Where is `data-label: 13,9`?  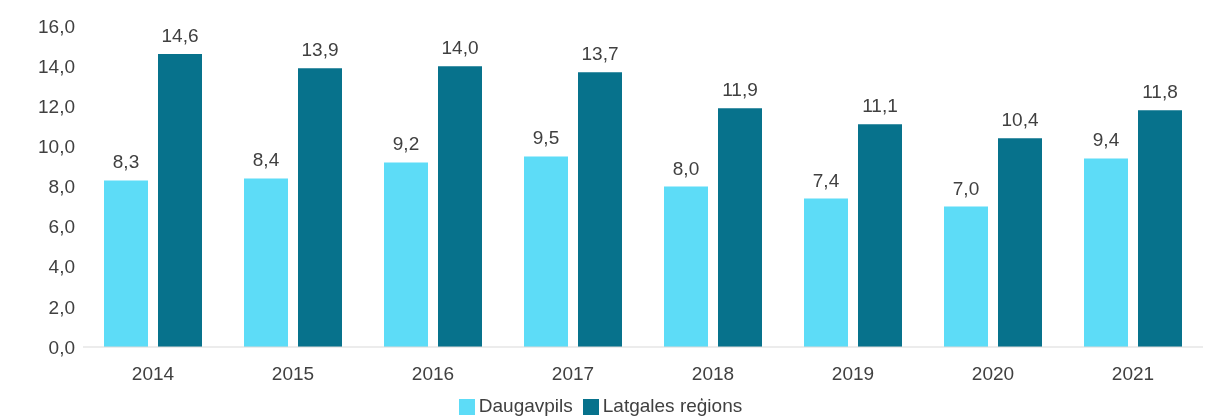 data-label: 13,9 is located at coordinates (320, 50).